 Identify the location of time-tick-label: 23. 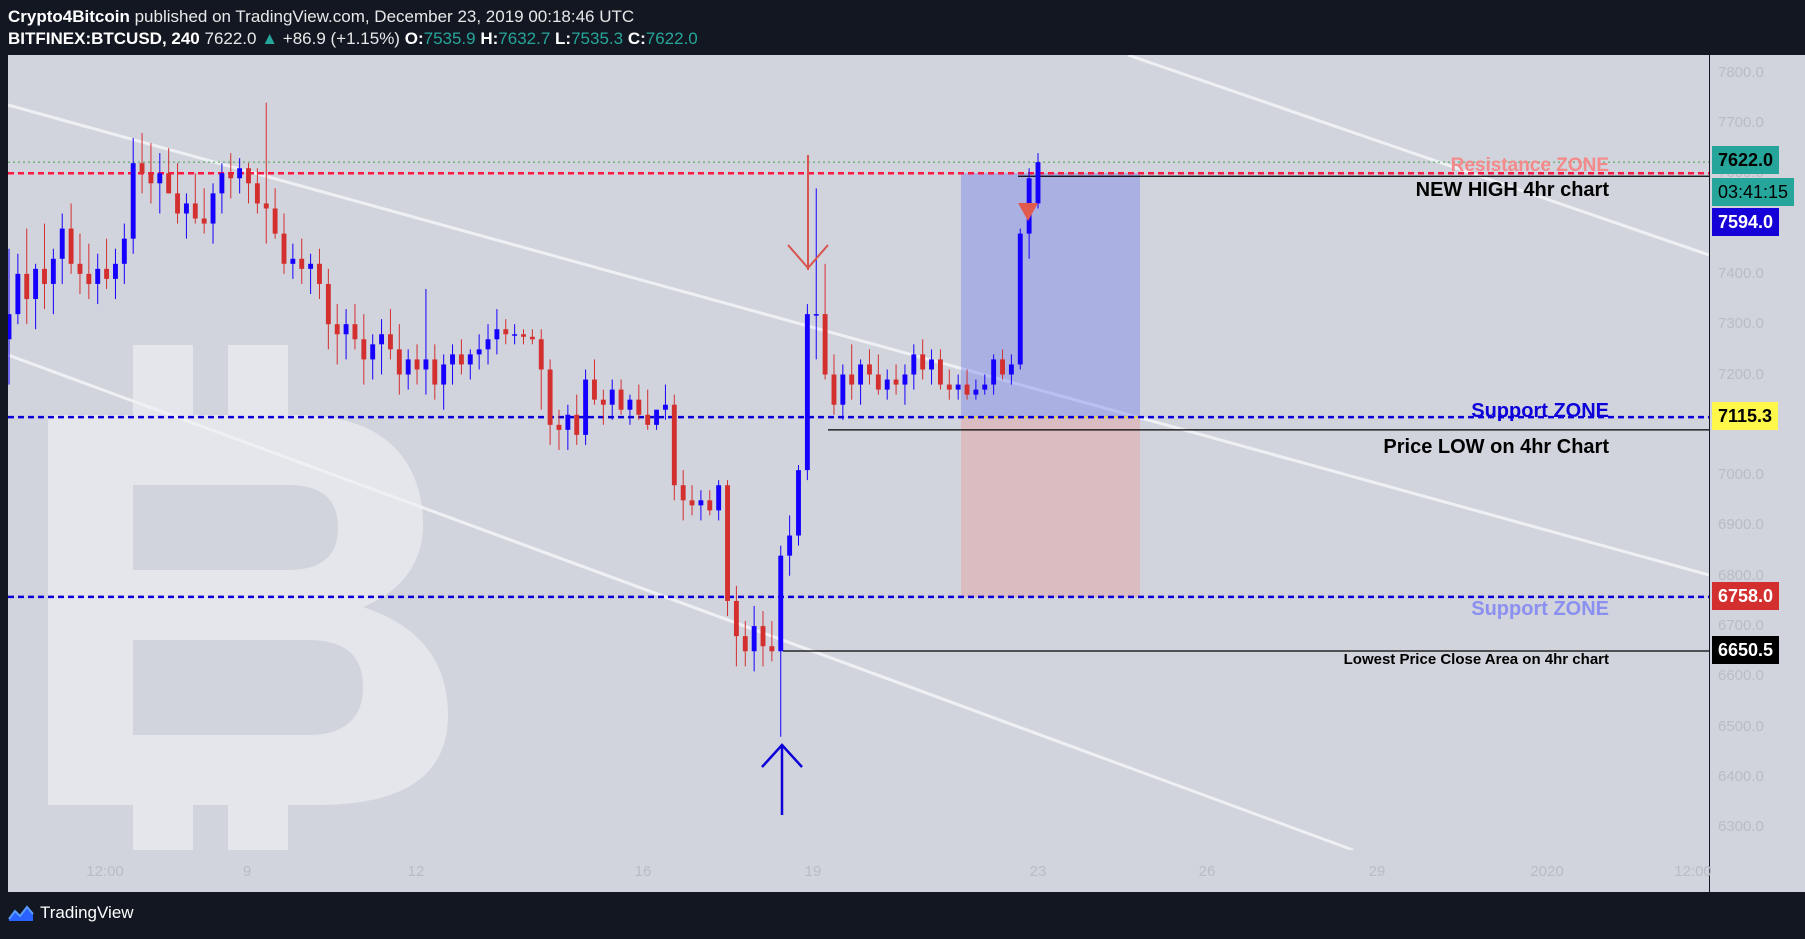
(1038, 871).